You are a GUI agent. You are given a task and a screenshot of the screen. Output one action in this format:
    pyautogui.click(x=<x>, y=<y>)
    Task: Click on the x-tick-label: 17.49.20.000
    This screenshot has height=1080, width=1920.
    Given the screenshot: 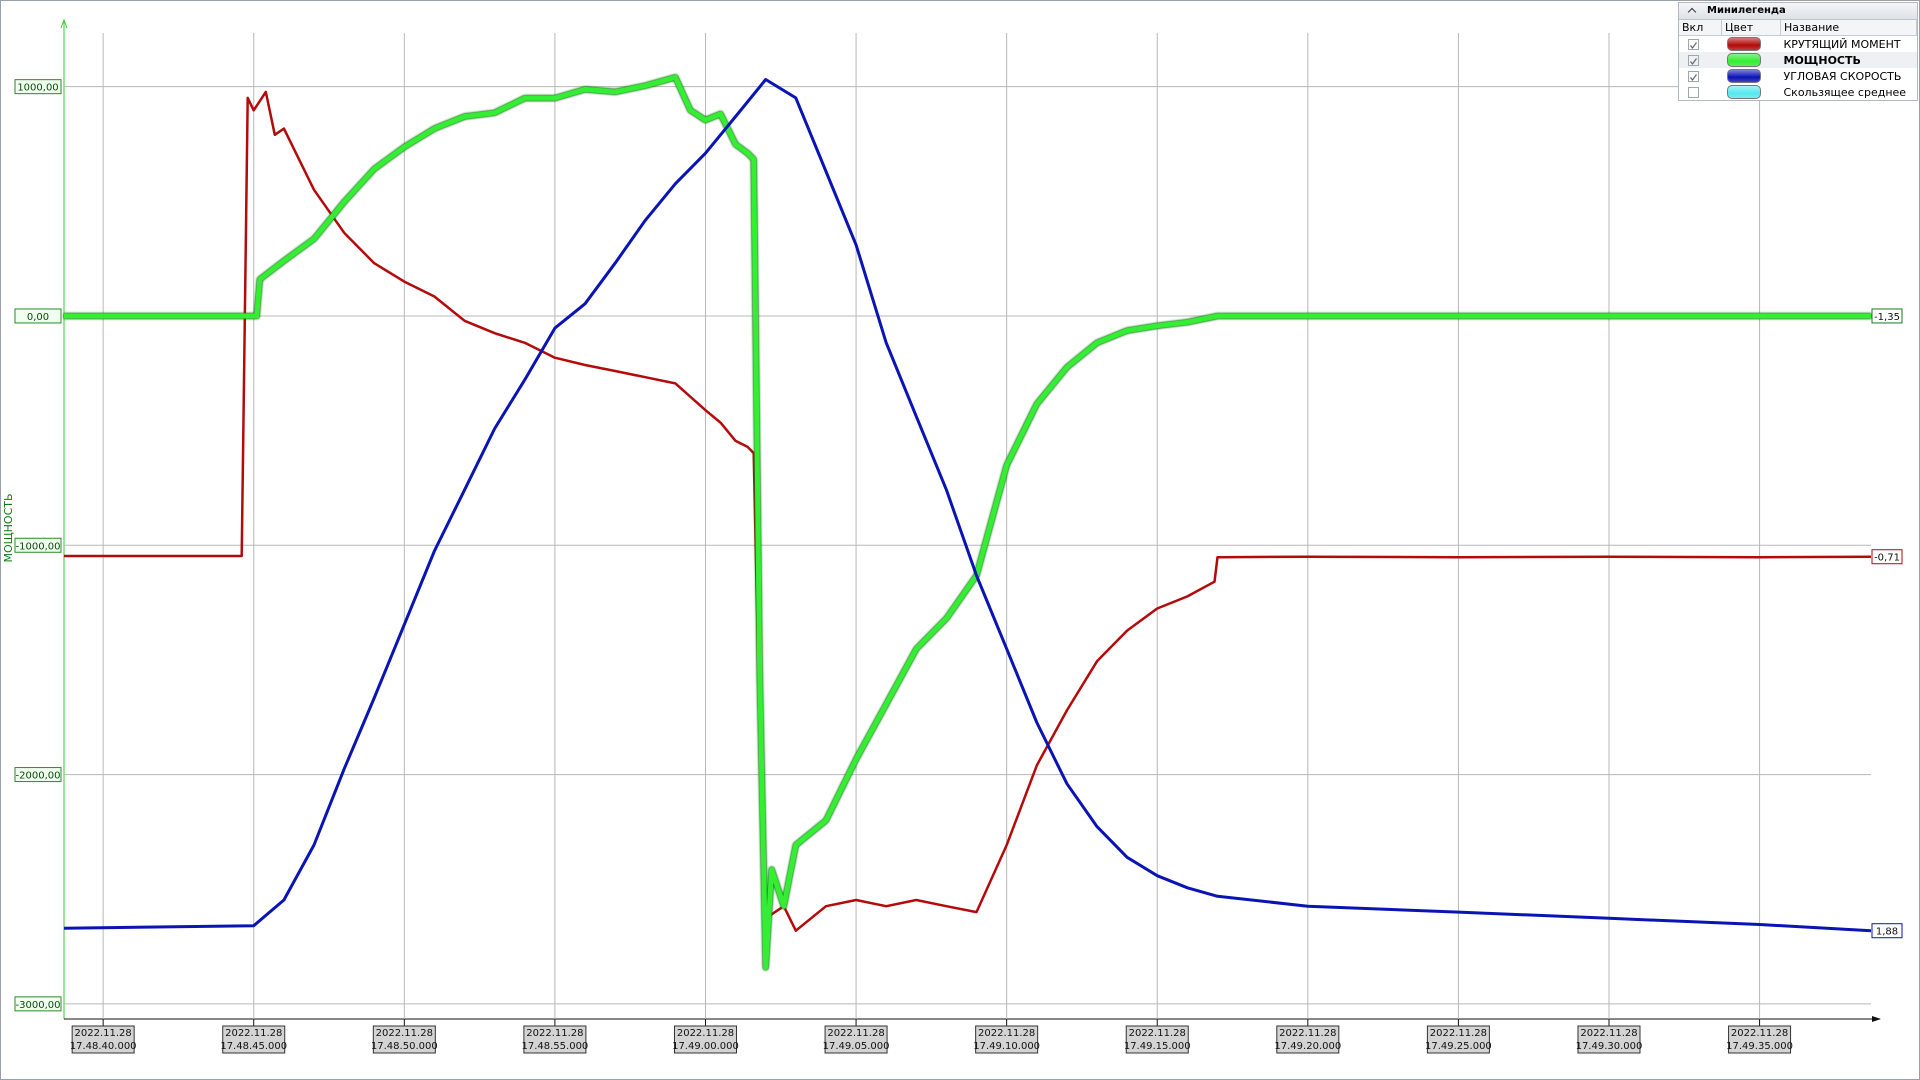 What is the action you would take?
    pyautogui.click(x=1307, y=1046)
    